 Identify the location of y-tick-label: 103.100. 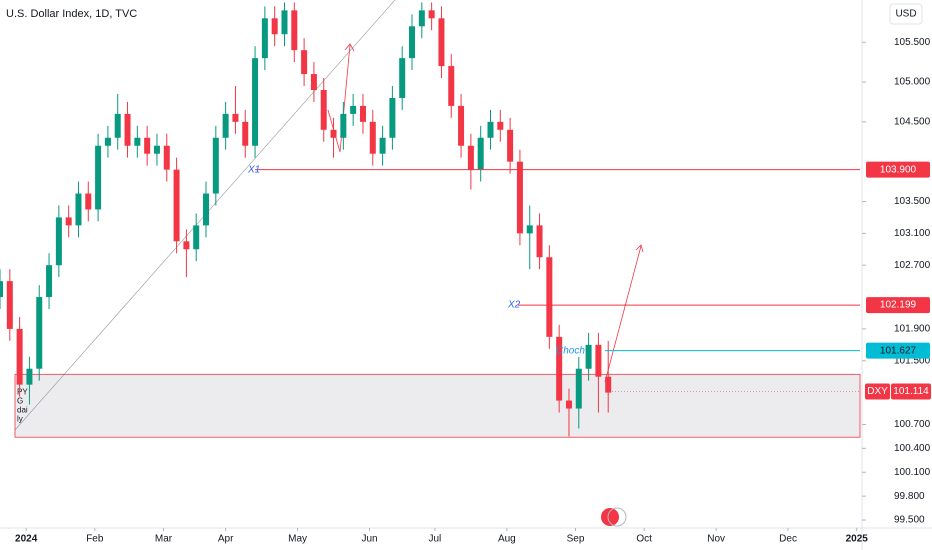
(912, 233).